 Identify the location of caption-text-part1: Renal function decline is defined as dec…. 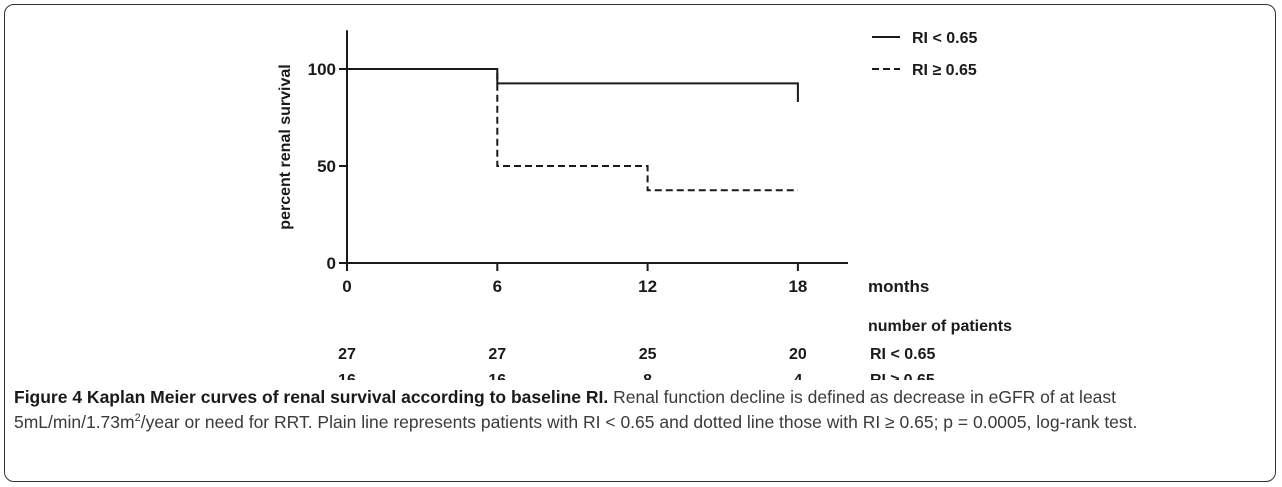
(565, 409).